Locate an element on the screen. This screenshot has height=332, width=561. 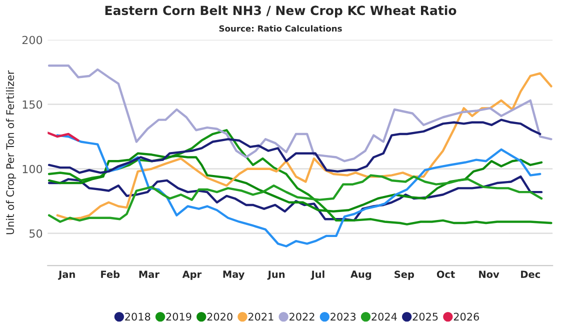
x-tick-label: Jul is located at coordinates (317, 275).